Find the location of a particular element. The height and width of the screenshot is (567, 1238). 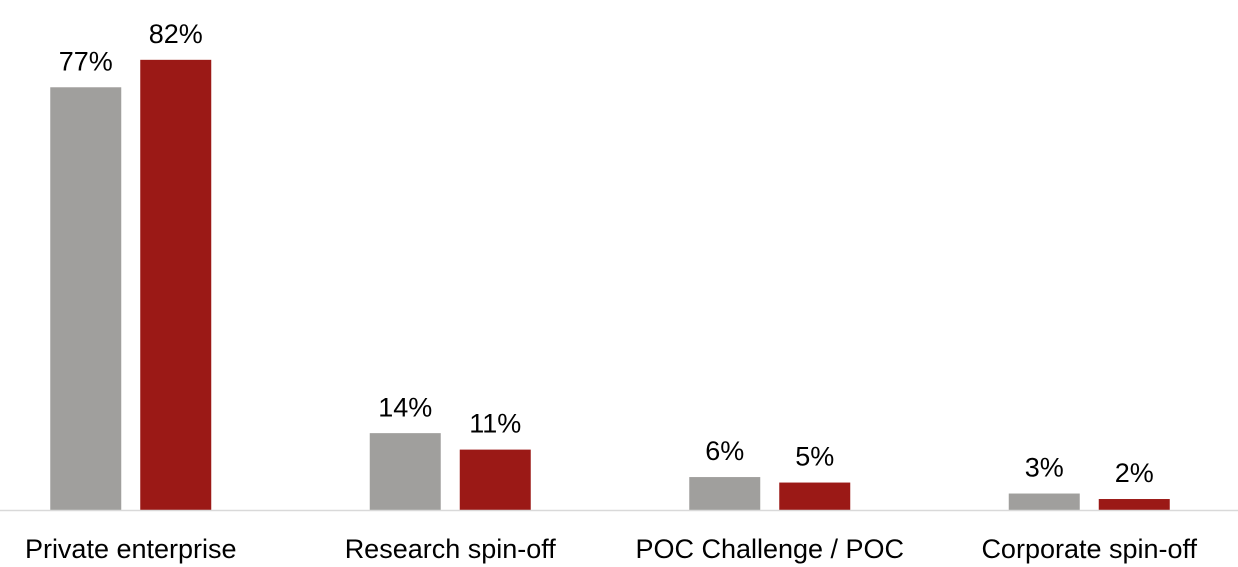

x-tick-label: Private enterprise is located at coordinates (131, 549).